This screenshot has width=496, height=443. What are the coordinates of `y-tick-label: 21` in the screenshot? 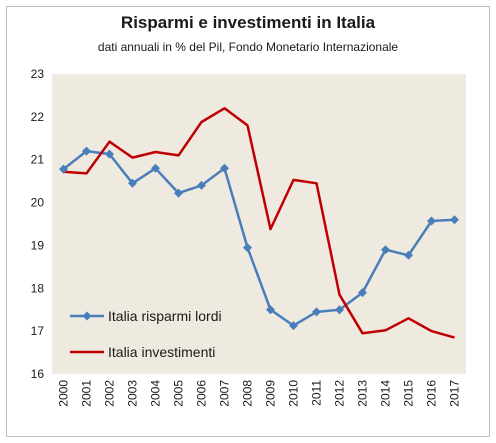 It's located at (38, 160).